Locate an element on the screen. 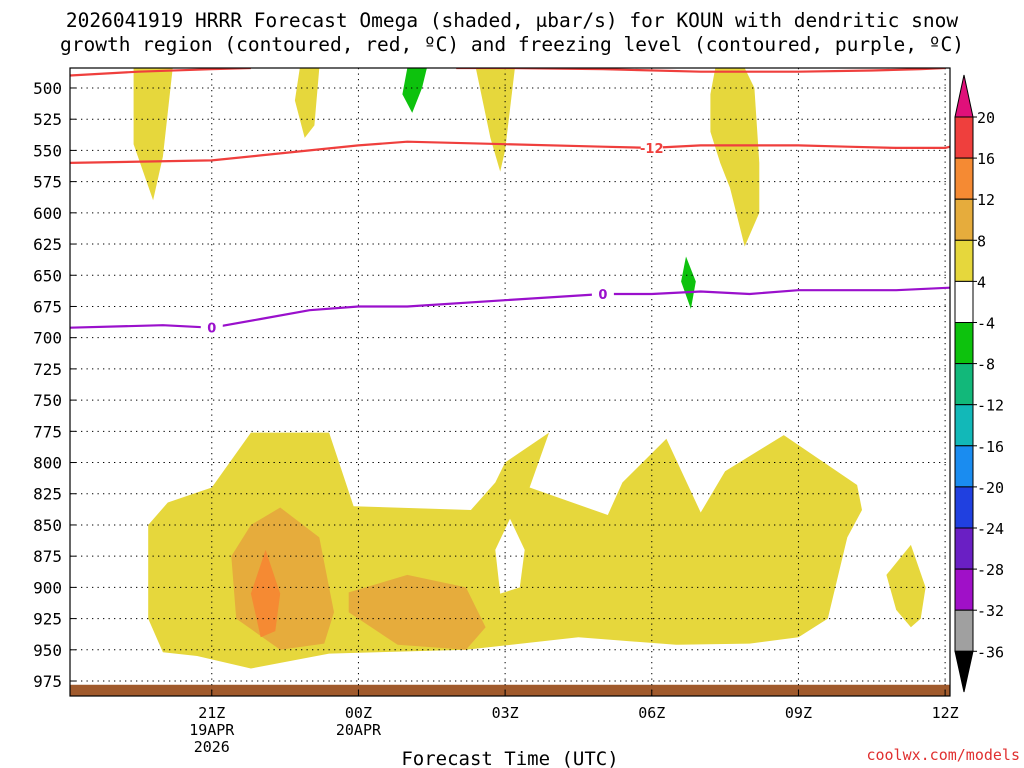  y-tick-label: 900 is located at coordinates (47, 587).